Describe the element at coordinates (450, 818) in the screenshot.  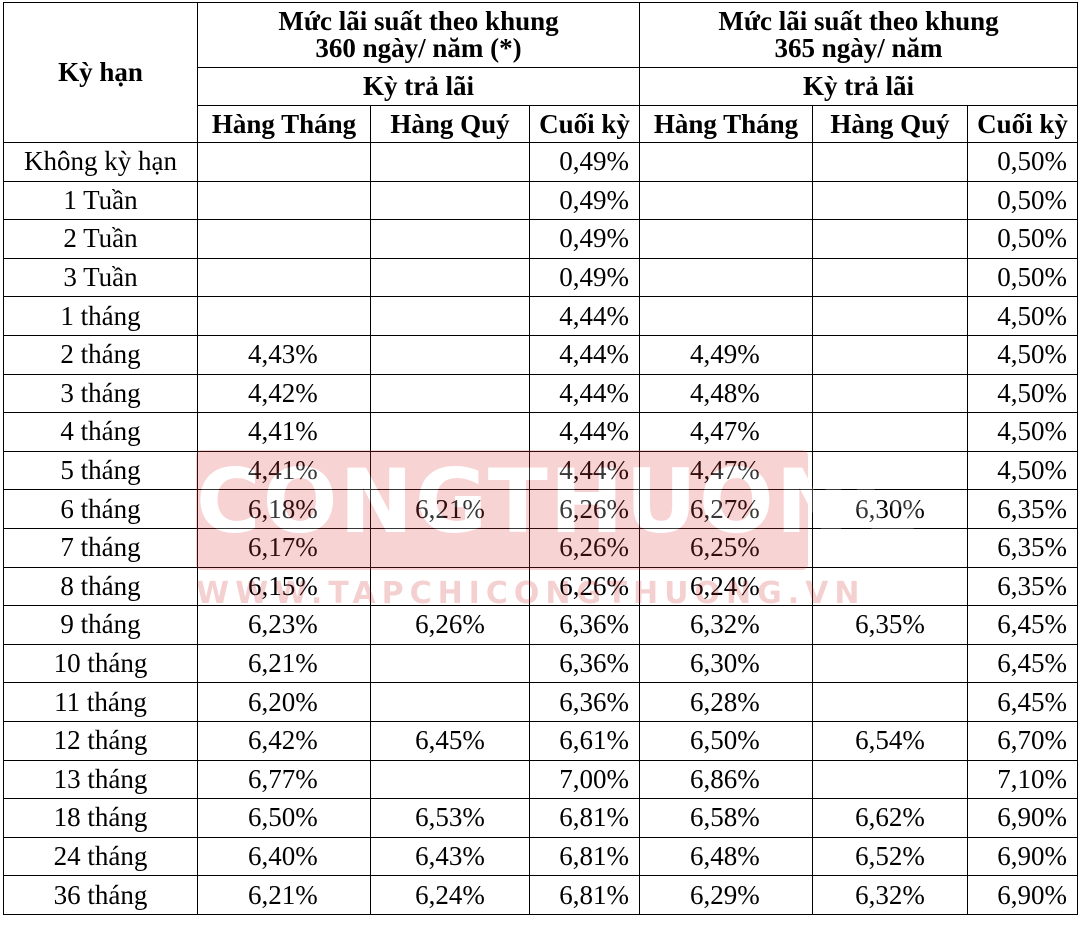
I see `quarterly-360-cell: 6,53%` at that location.